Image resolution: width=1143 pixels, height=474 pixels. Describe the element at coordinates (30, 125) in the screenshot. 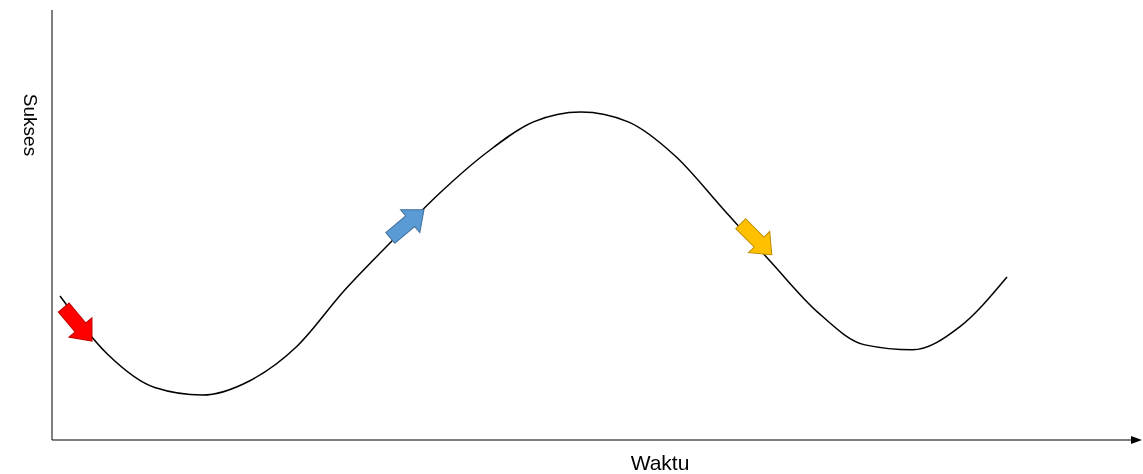

I see `y-axis-title: Sukses` at that location.